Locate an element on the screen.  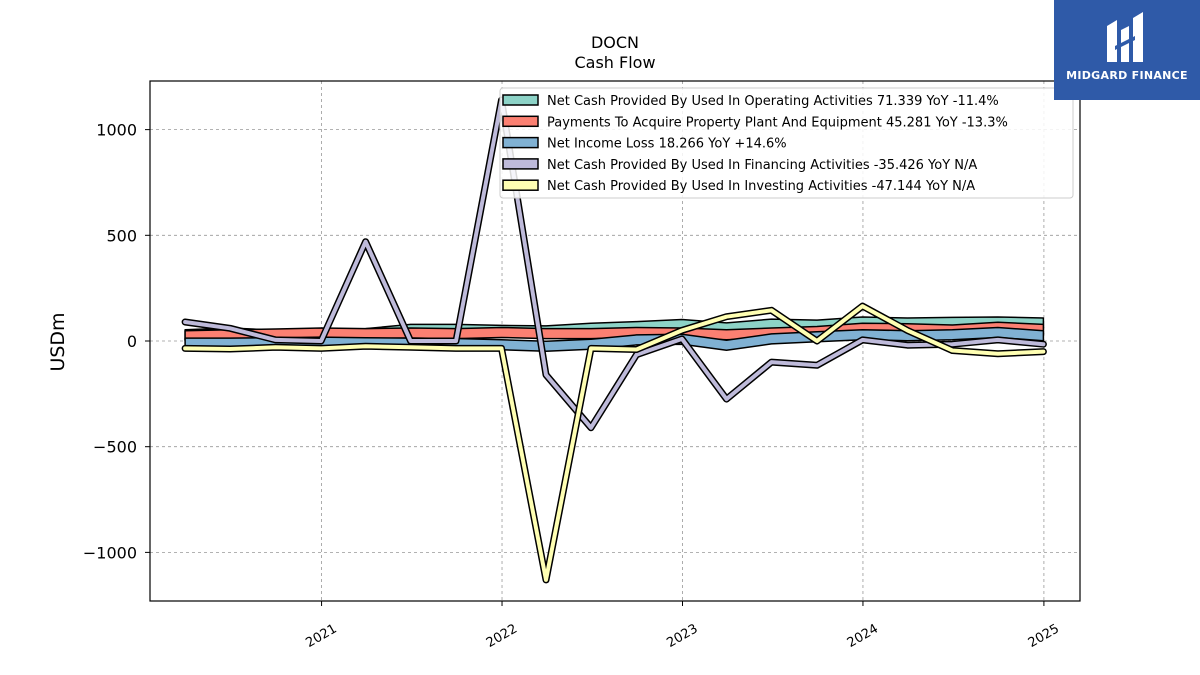
chart-title: DOCN is located at coordinates (615, 42).